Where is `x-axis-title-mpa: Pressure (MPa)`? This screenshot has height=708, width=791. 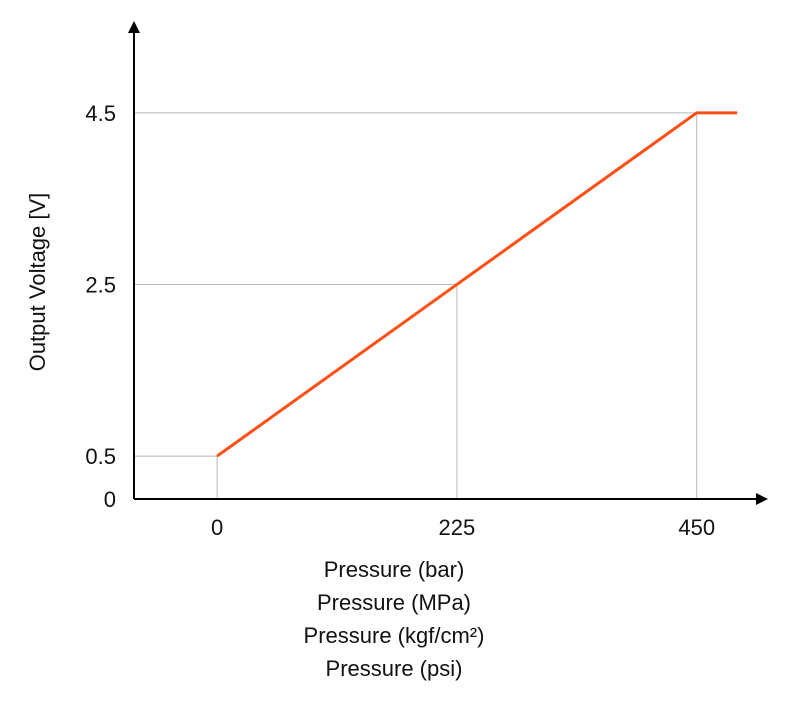 x-axis-title-mpa: Pressure (MPa) is located at coordinates (394, 602).